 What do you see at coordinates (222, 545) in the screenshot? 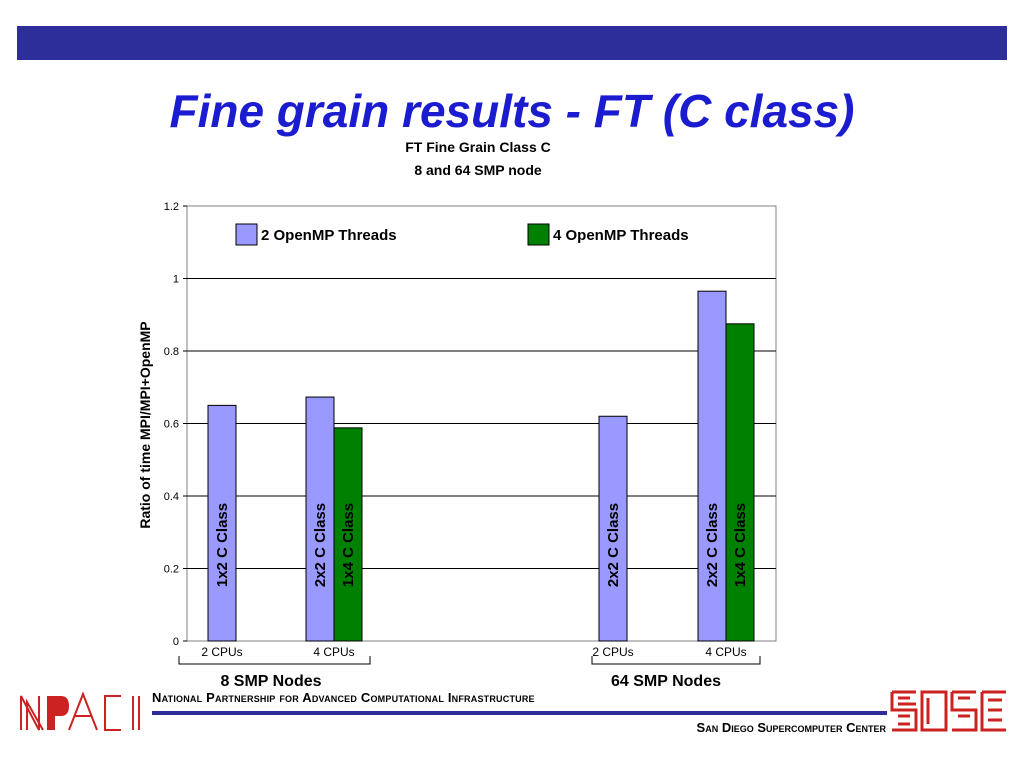
I see `bar-label: 1x2 C Class` at bounding box center [222, 545].